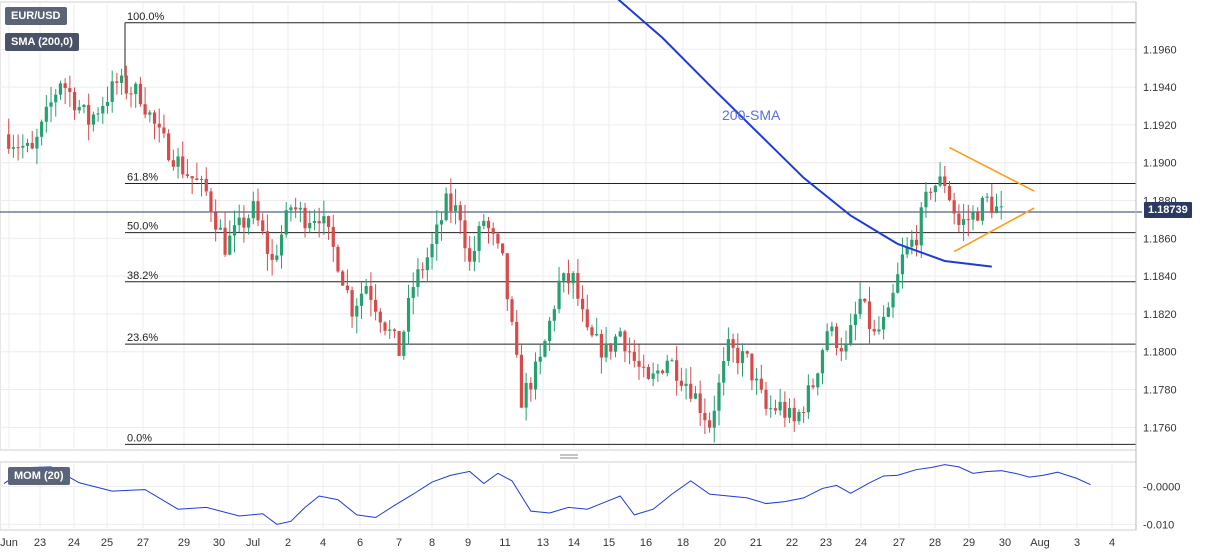 This screenshot has width=1207, height=555. Describe the element at coordinates (1160, 315) in the screenshot. I see `price-tick-label: 1.1820` at that location.